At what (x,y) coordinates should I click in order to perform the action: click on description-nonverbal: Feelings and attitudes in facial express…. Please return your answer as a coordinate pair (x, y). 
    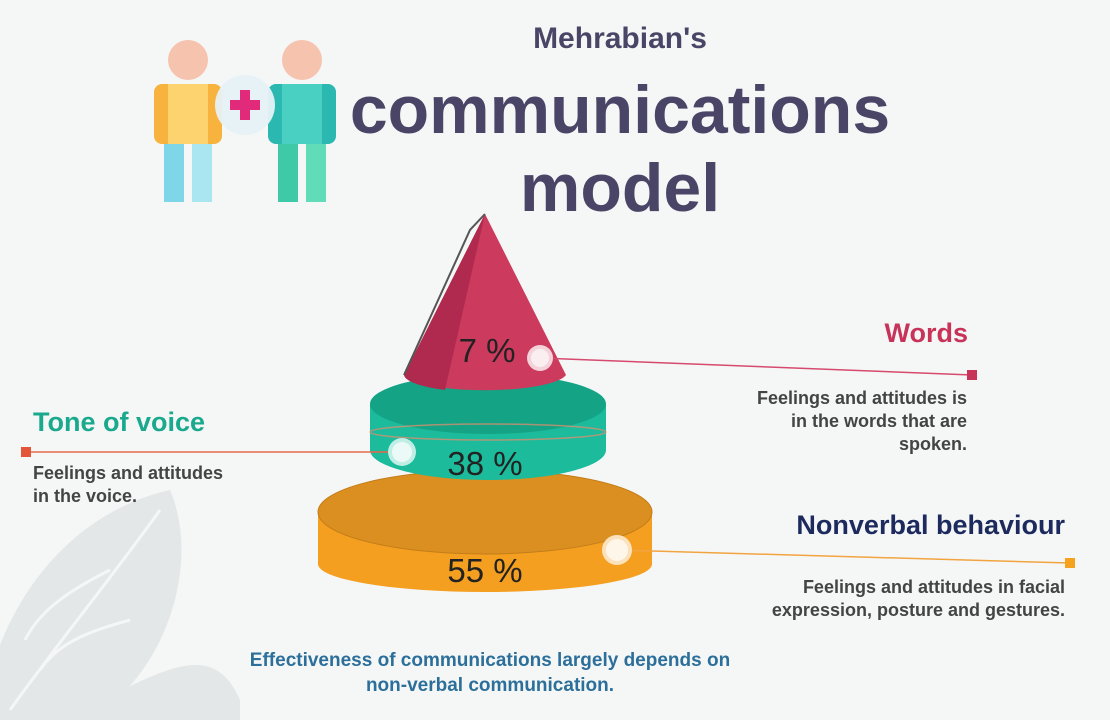
    Looking at the image, I should click on (918, 598).